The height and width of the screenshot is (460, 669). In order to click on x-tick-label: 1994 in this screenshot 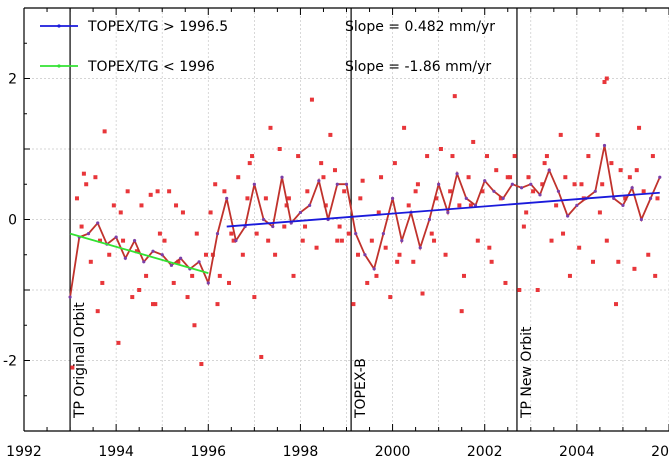, I will do `click(116, 452)`.